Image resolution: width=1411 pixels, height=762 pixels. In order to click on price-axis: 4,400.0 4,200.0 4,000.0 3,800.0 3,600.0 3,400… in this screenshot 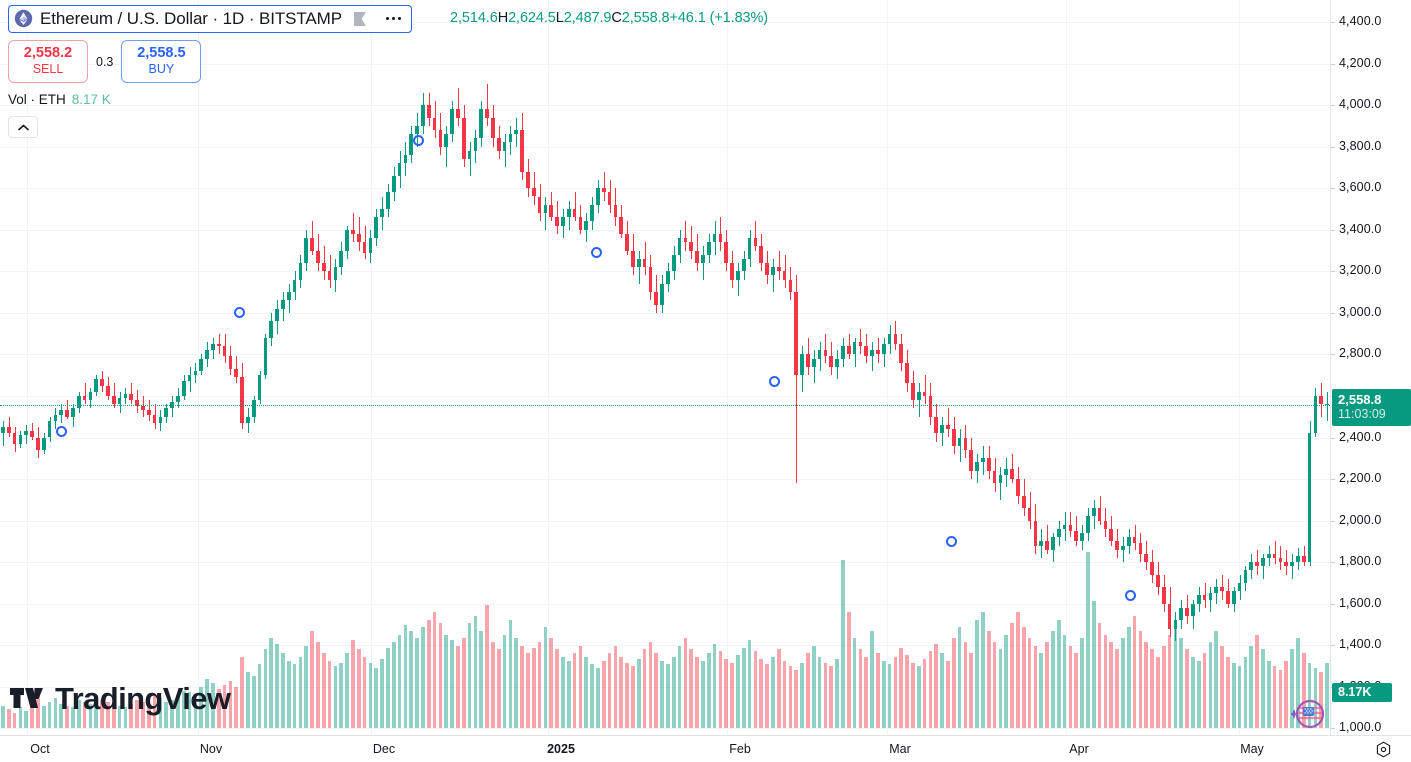, I will do `click(1370, 367)`.